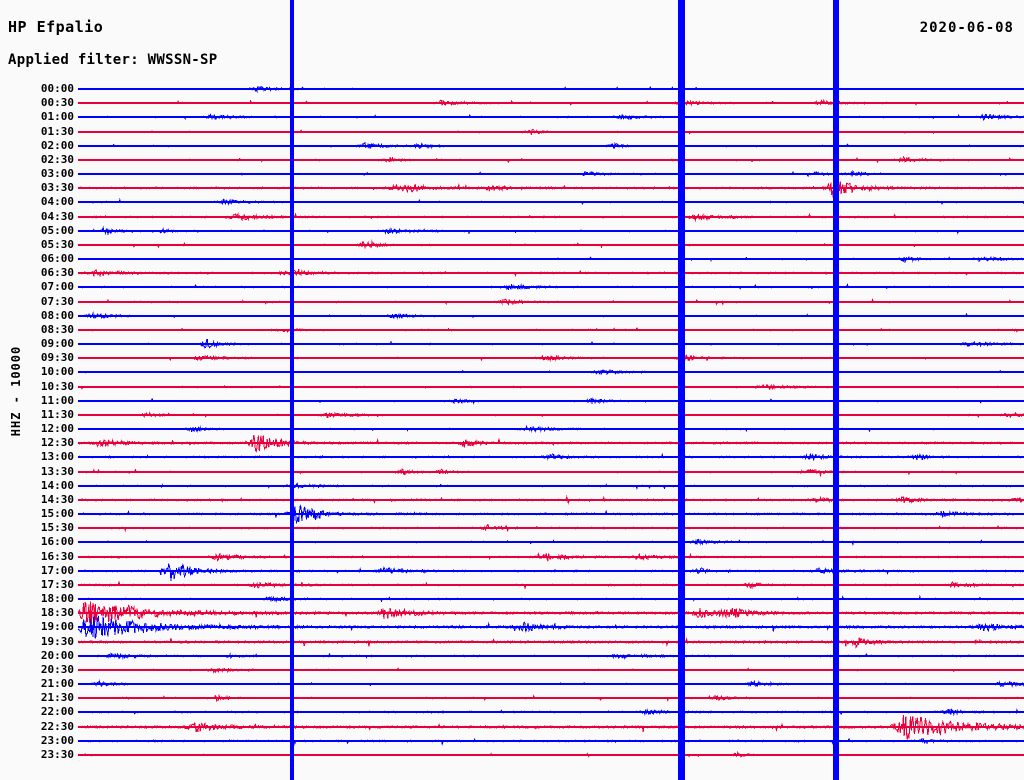 This screenshot has height=780, width=1024. What do you see at coordinates (512, 164) in the screenshot?
I see `trace-row: 02:30` at bounding box center [512, 164].